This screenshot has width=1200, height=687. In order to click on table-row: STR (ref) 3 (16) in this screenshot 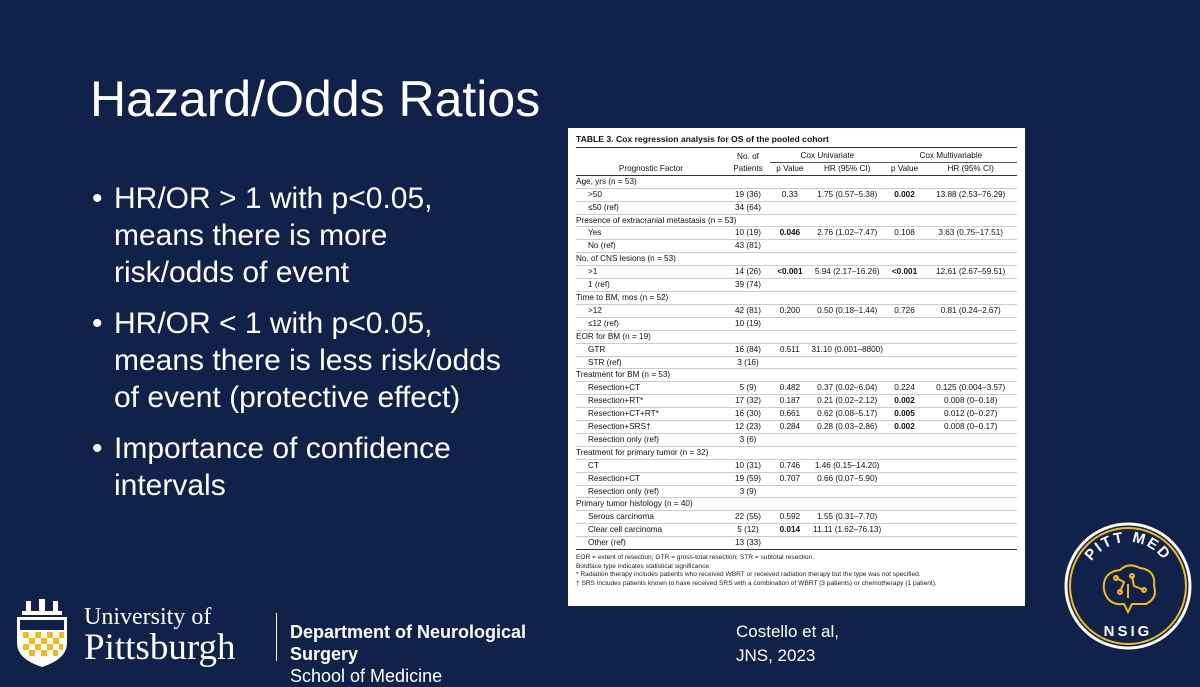, I will do `click(796, 363)`.